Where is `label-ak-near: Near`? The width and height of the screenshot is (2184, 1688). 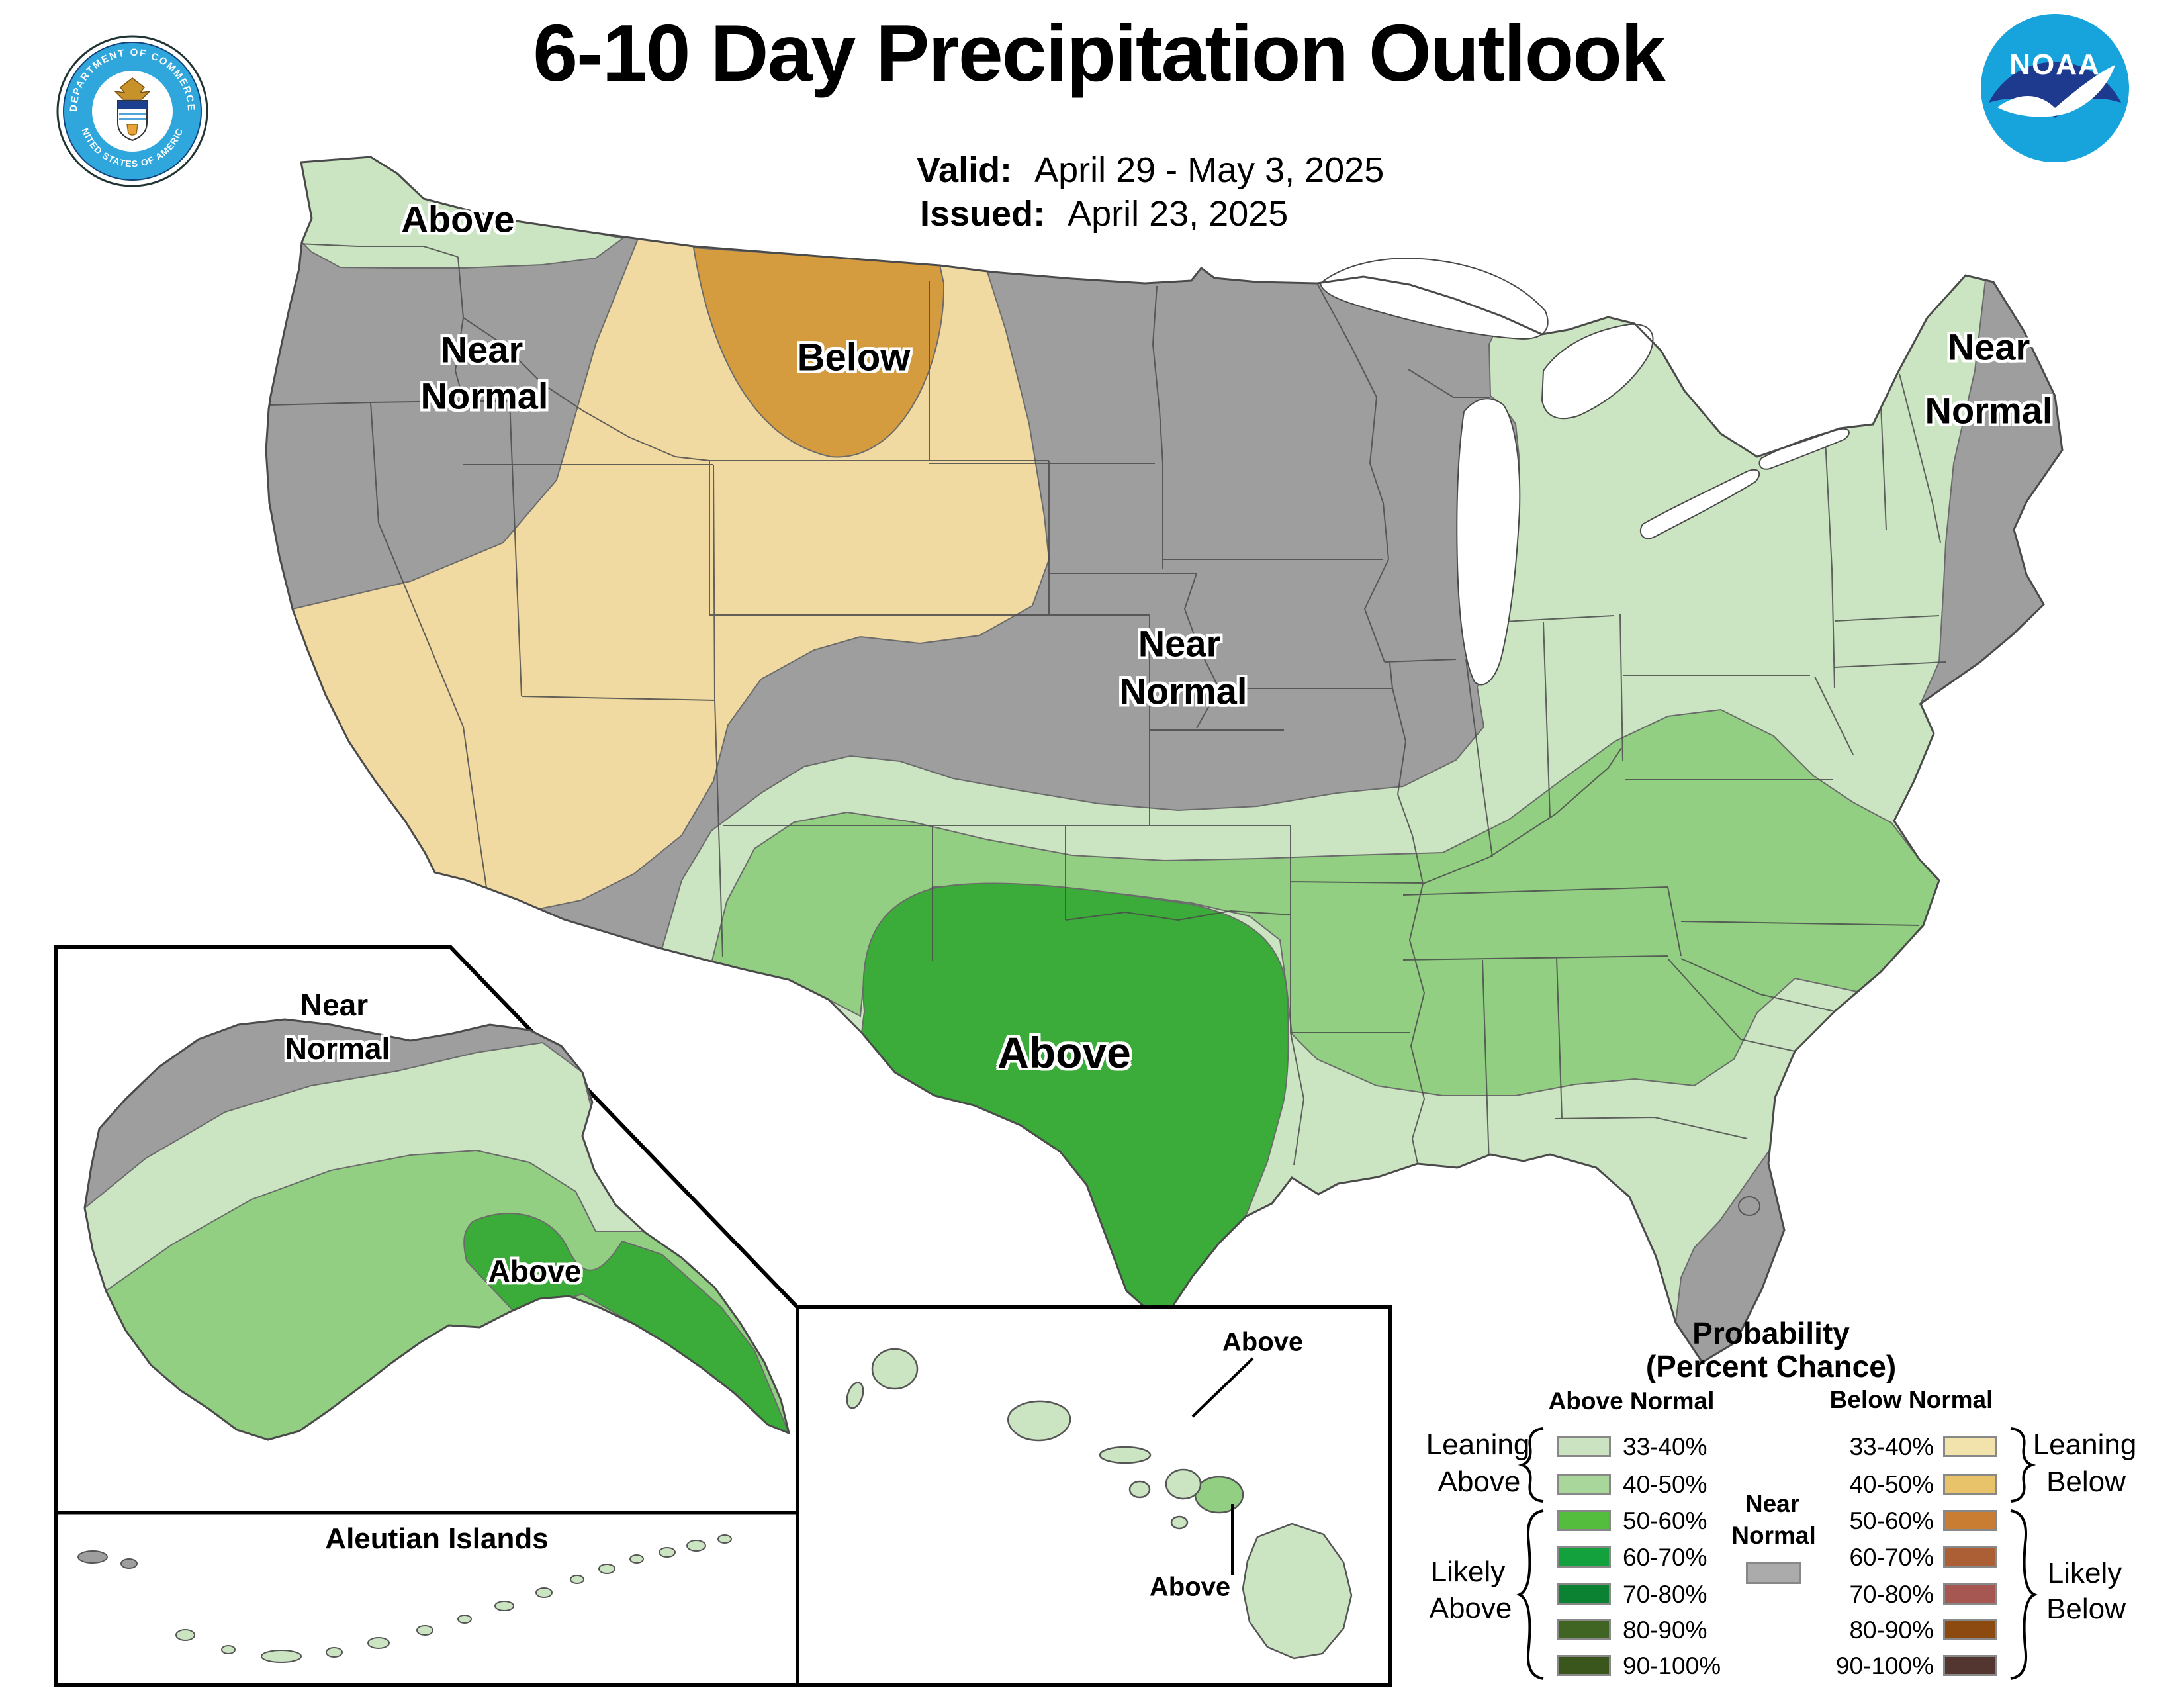 label-ak-near: Near is located at coordinates (334, 1005).